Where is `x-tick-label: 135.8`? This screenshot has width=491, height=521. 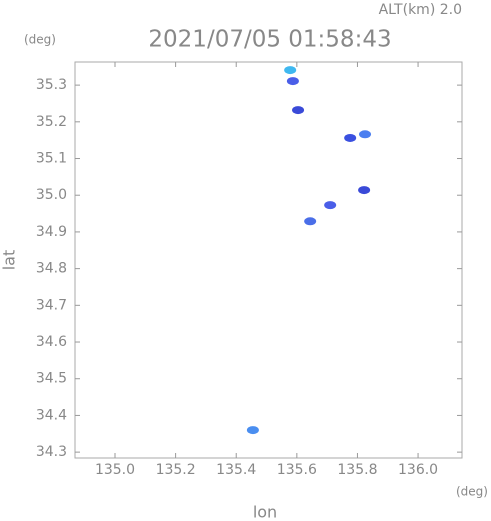 x-tick-label: 135.8 is located at coordinates (357, 470).